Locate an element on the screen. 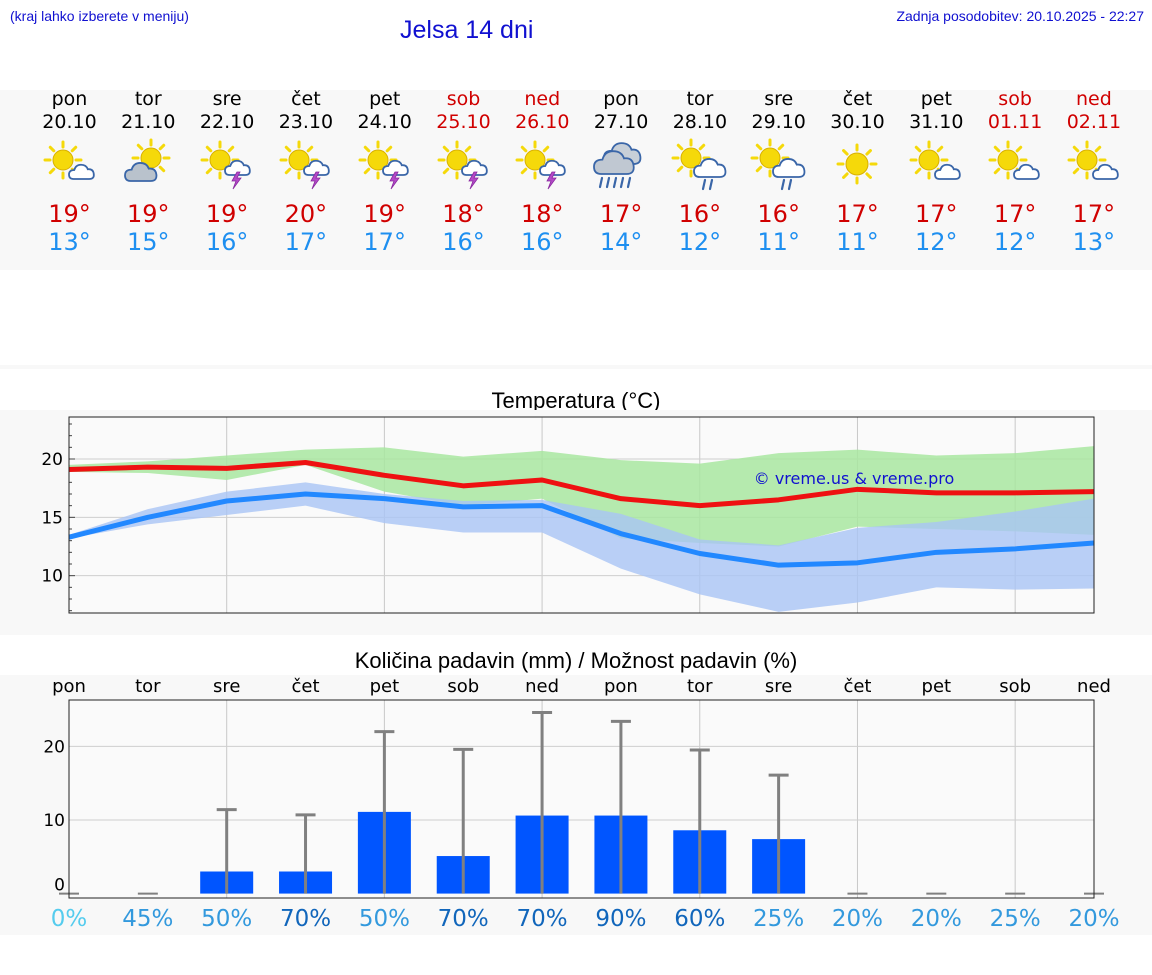 The width and height of the screenshot is (1152, 975). min-temp: 12° is located at coordinates (1015, 242).